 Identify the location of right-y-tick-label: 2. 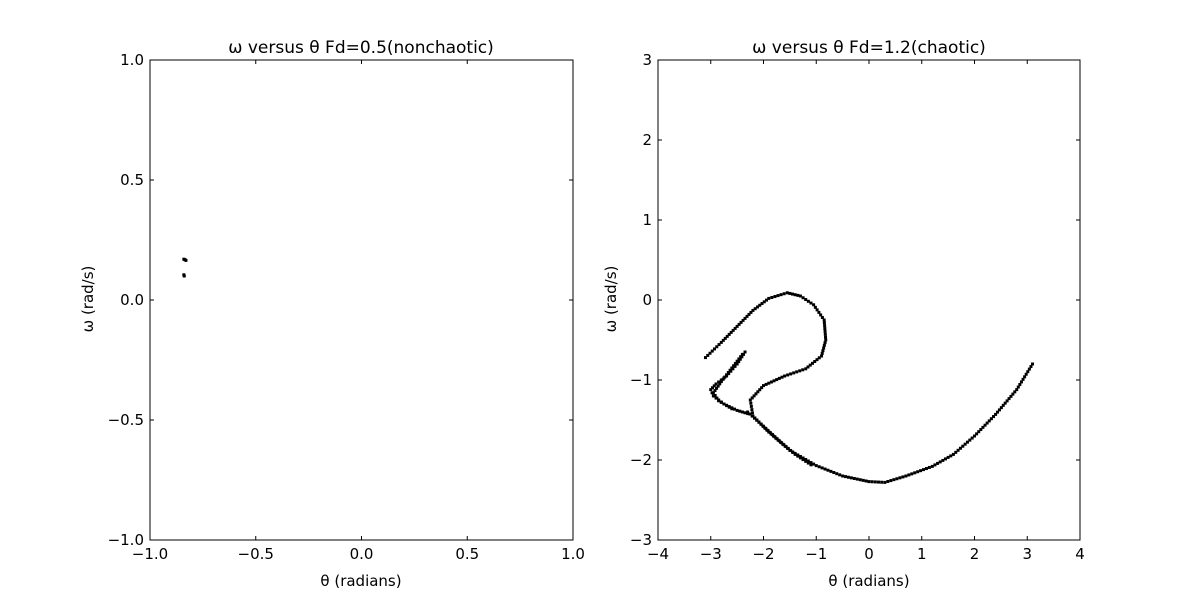
(647, 140).